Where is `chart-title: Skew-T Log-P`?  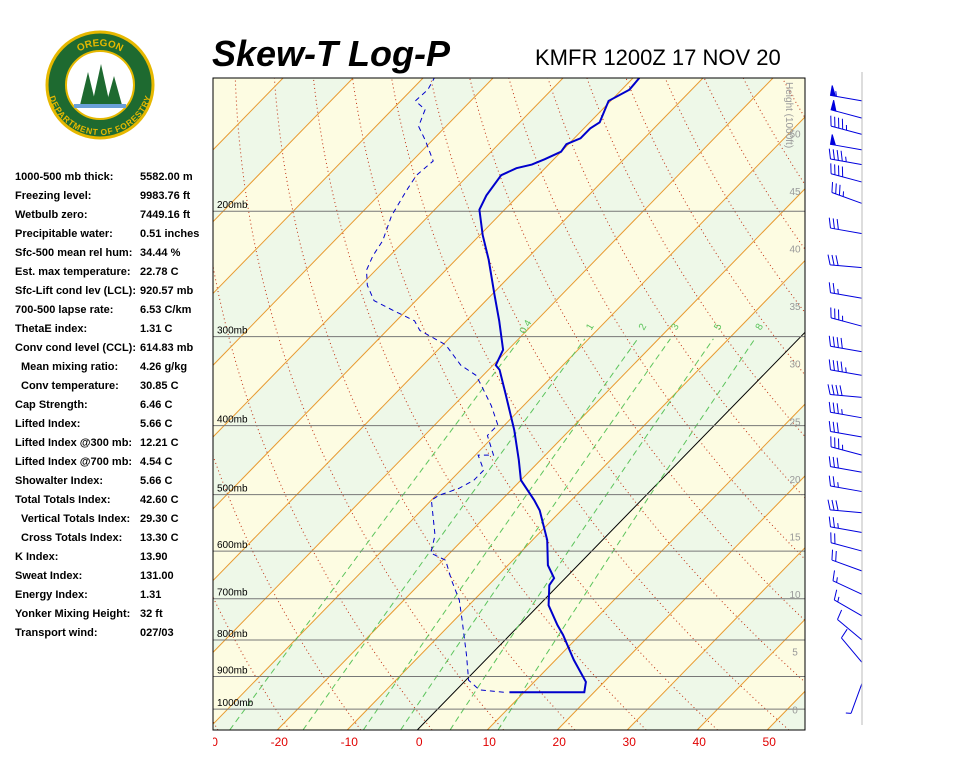
chart-title: Skew-T Log-P is located at coordinates (331, 53).